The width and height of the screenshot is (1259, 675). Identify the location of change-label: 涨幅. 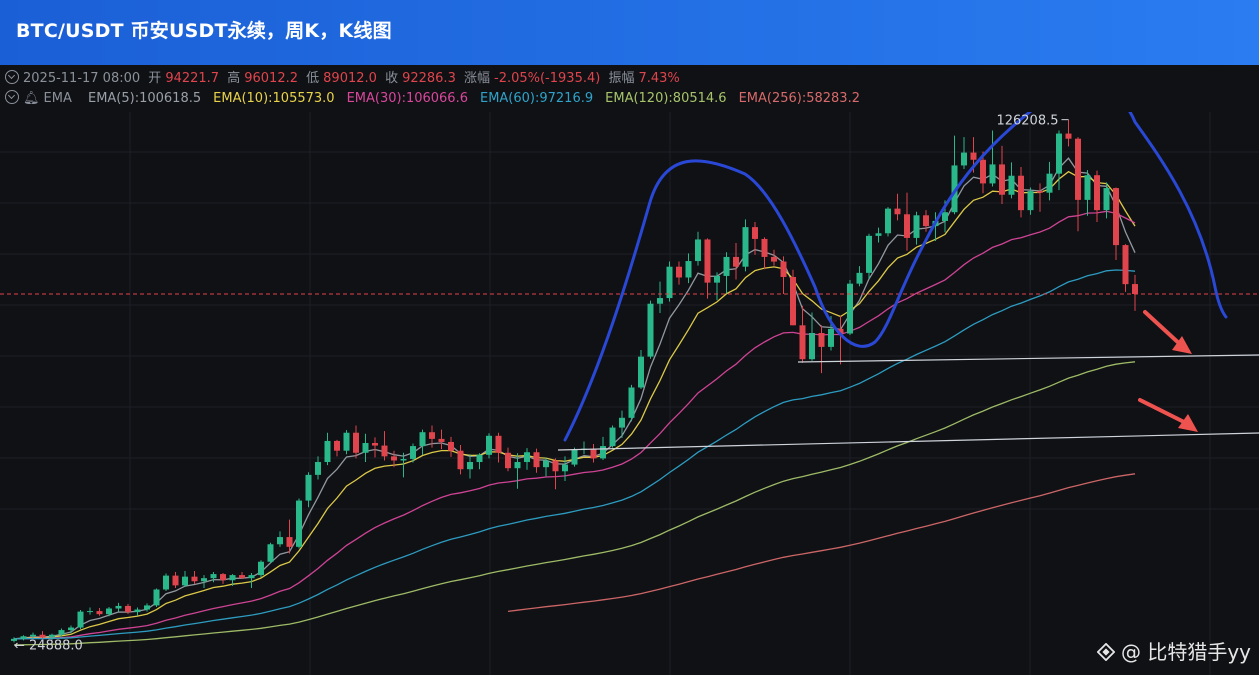
(476, 78).